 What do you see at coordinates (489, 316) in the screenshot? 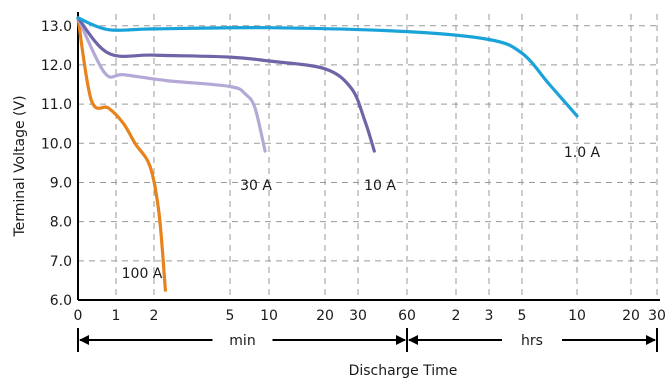
I see `x-tick-label: 3` at bounding box center [489, 316].